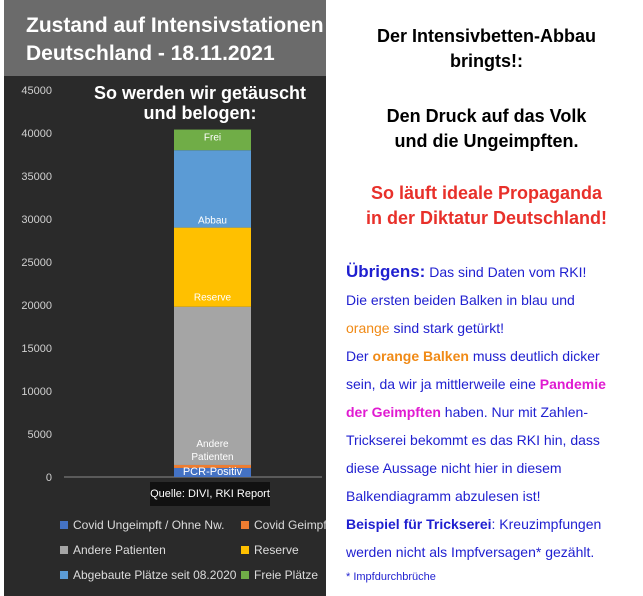 This screenshot has width=643, height=596. I want to click on segment-label: Andere, so click(212, 444).